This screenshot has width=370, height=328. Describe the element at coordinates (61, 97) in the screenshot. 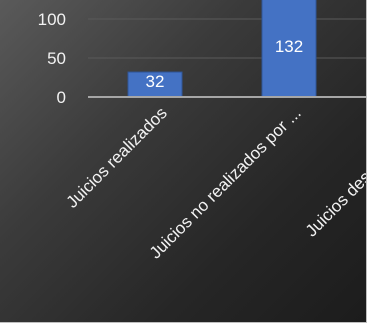

I see `y-tick-label-0: 0` at that location.